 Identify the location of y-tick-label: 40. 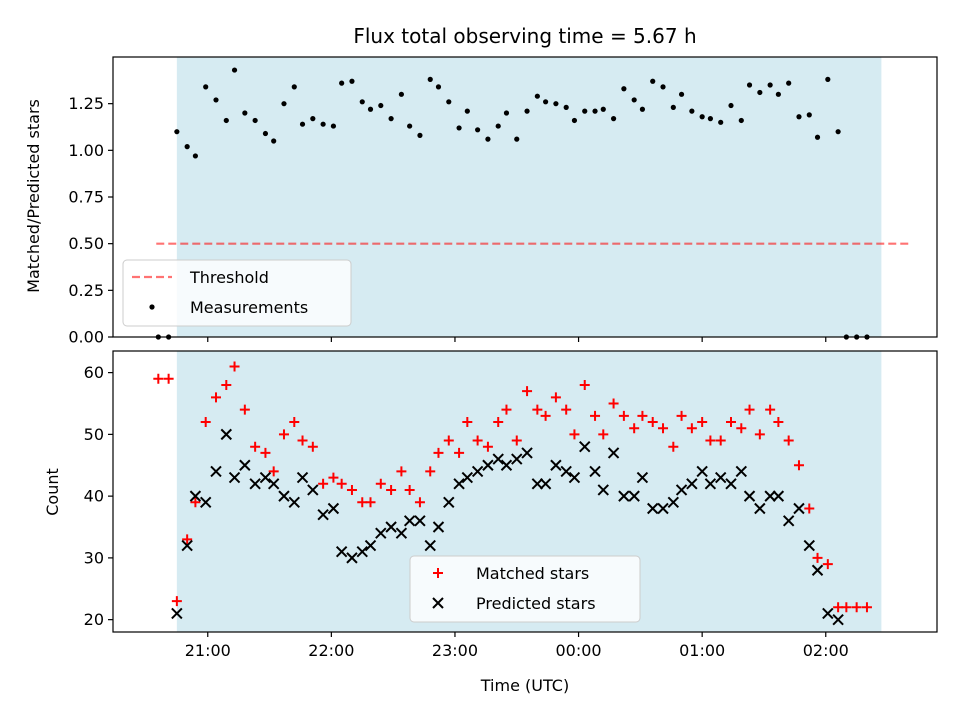
(94, 496).